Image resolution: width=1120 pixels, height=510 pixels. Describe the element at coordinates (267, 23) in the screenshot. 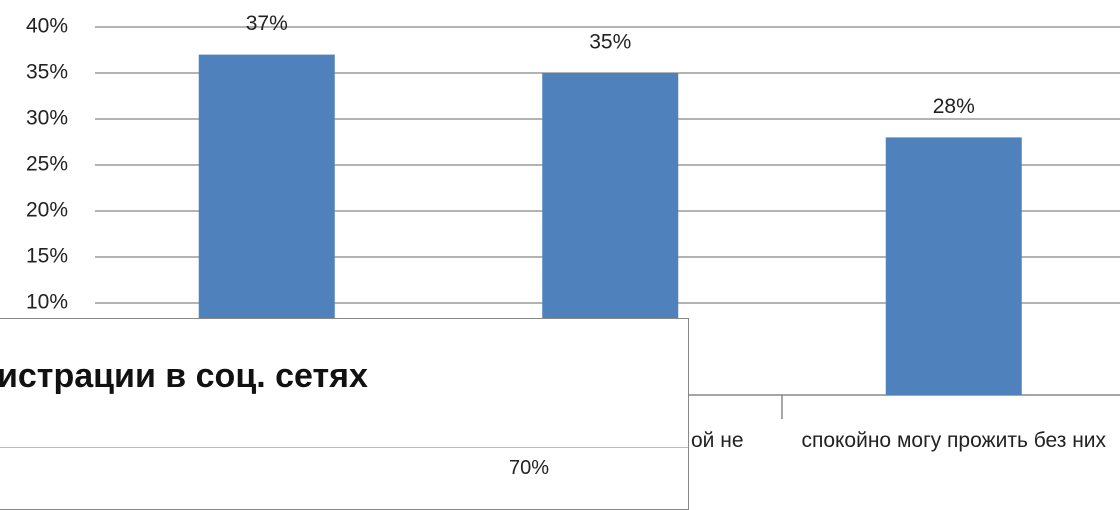

I see `data-label: 37%` at that location.